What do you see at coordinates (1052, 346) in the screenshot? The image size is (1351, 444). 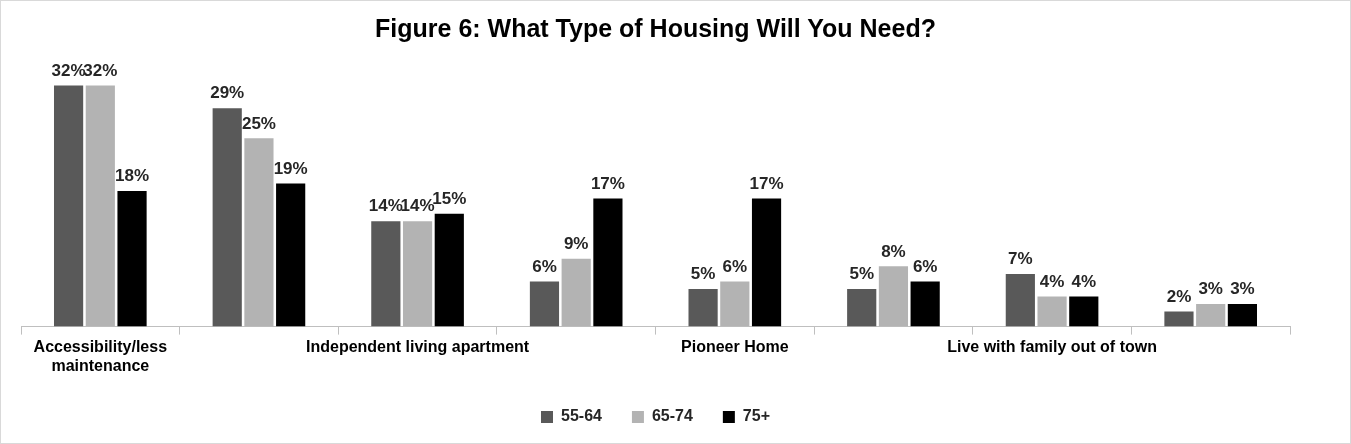 I see `x-tick-label: Live with family out of town` at bounding box center [1052, 346].